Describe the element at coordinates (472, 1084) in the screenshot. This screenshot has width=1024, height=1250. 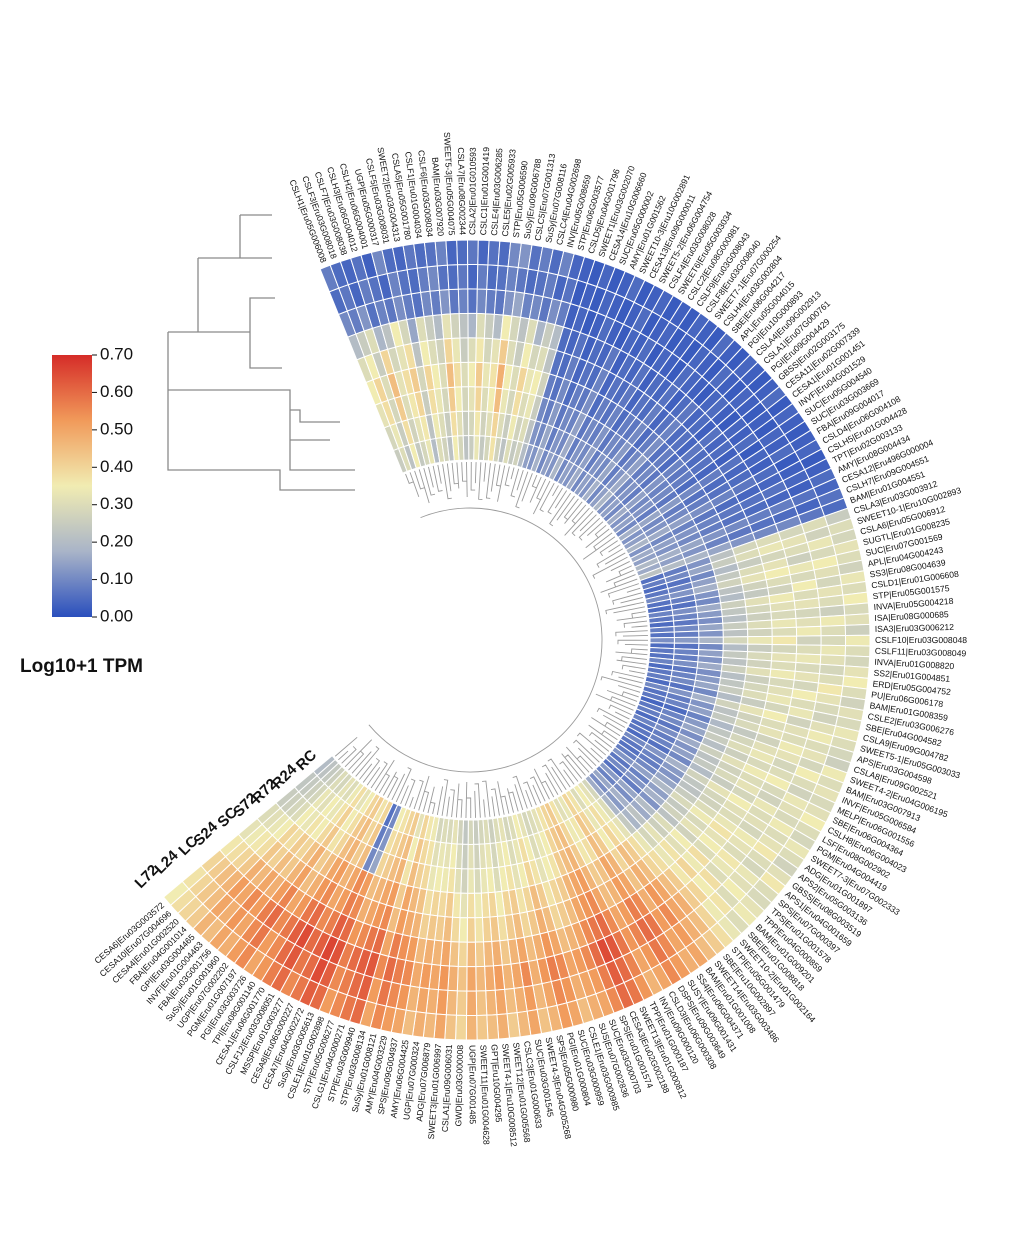
I see `gene-label: UGP|Eru07G001485` at that location.